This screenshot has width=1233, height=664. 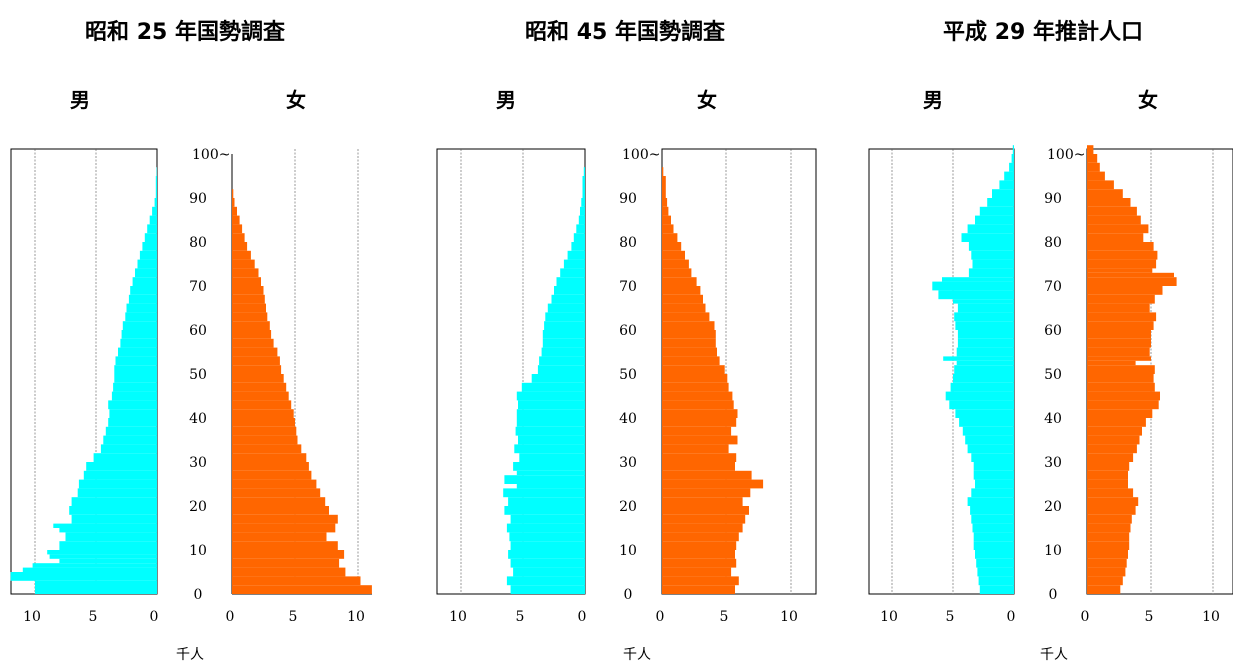 What do you see at coordinates (1148, 100) in the screenshot?
I see `female-label: 女` at bounding box center [1148, 100].